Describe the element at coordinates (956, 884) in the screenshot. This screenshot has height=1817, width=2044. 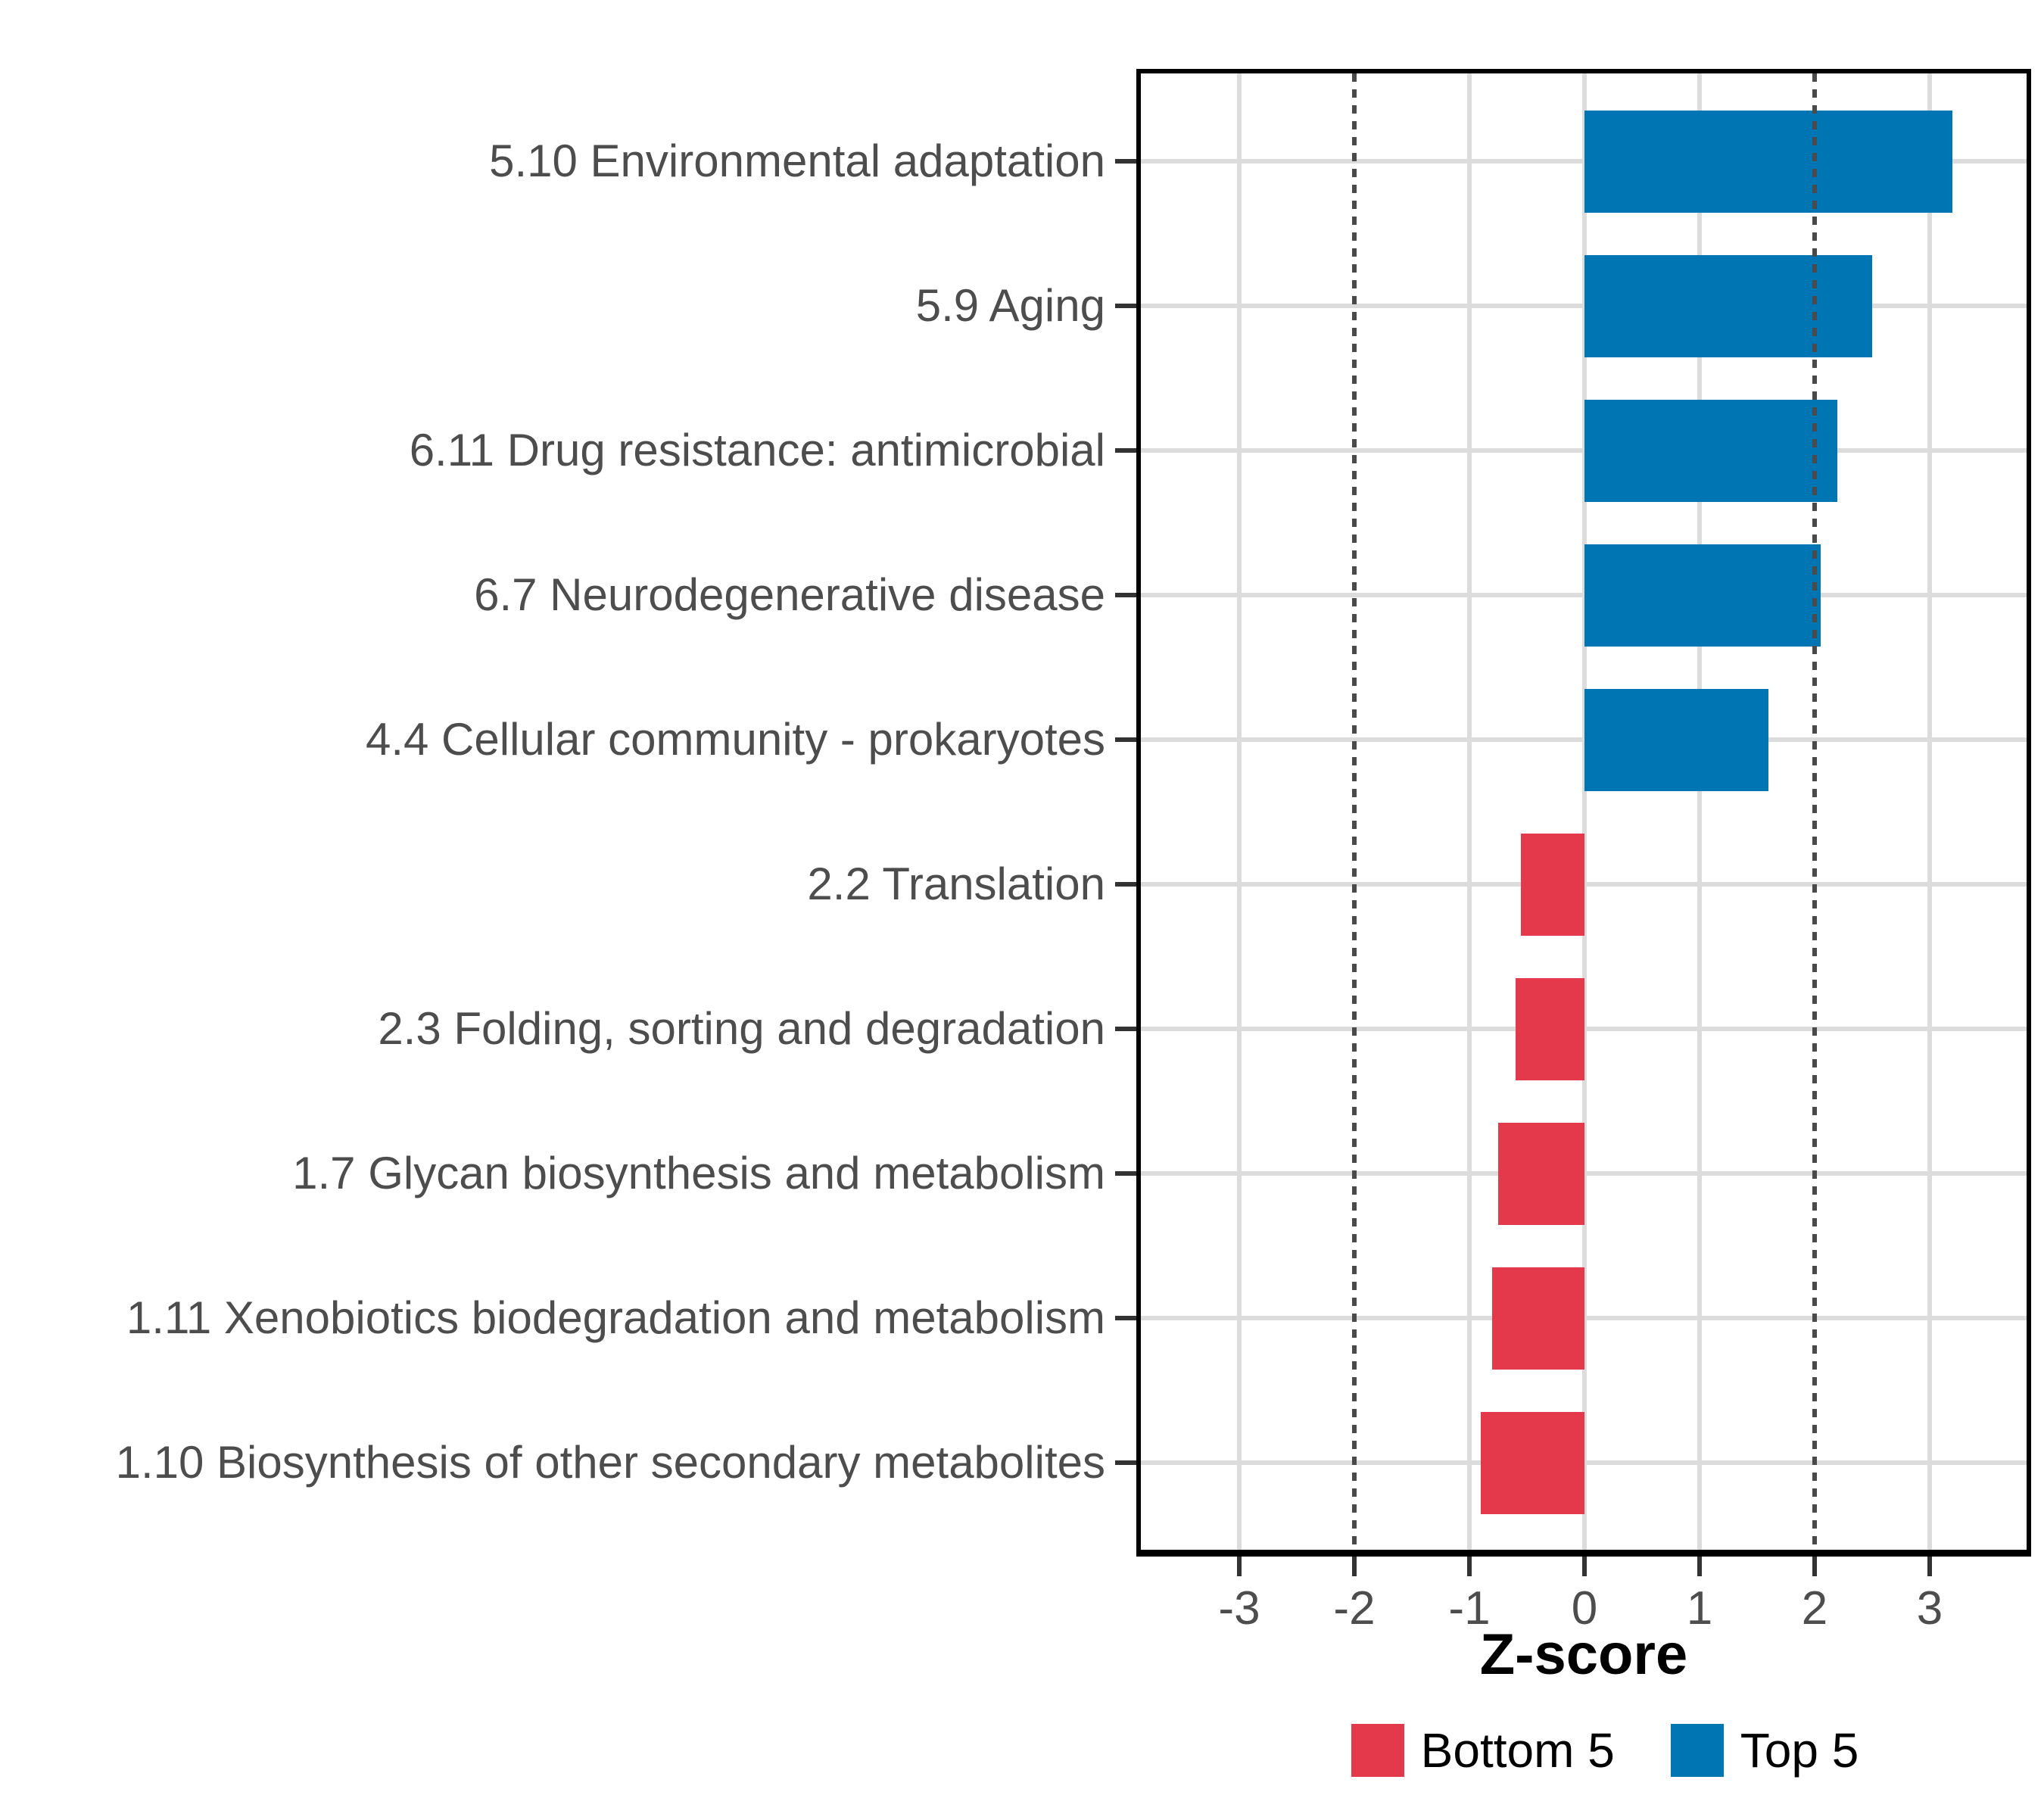
I see `y-axis-label: 2.2 Translation` at that location.